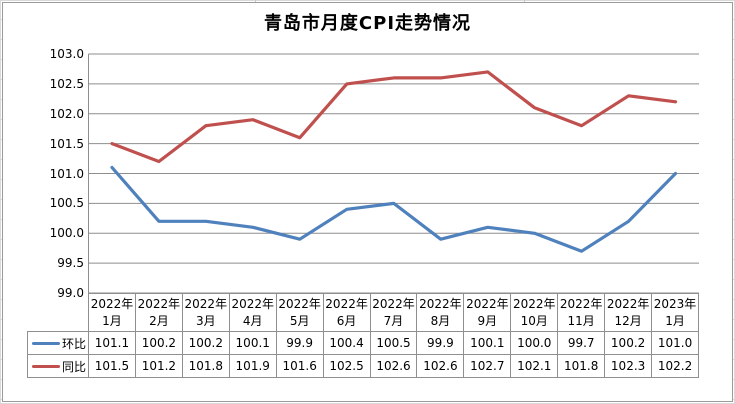  What do you see at coordinates (158, 366) in the screenshot?
I see `value-cell: 101.2` at bounding box center [158, 366].